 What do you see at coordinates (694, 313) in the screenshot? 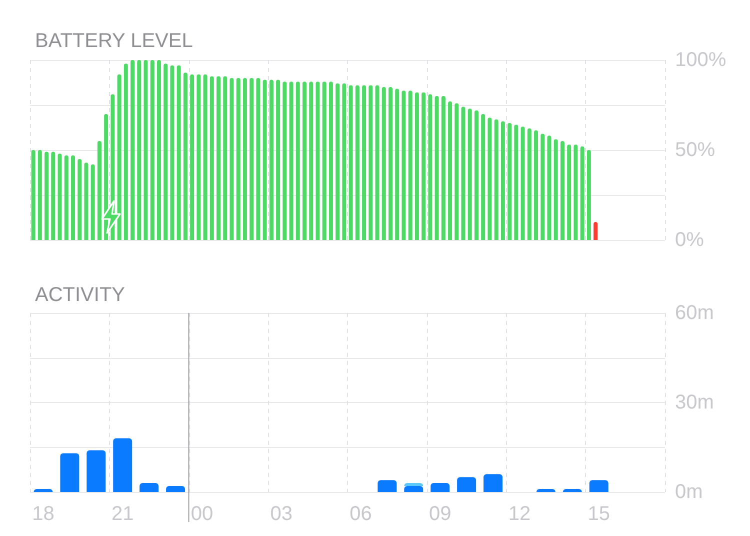
I see `y-tick-label: 60m` at bounding box center [694, 313].